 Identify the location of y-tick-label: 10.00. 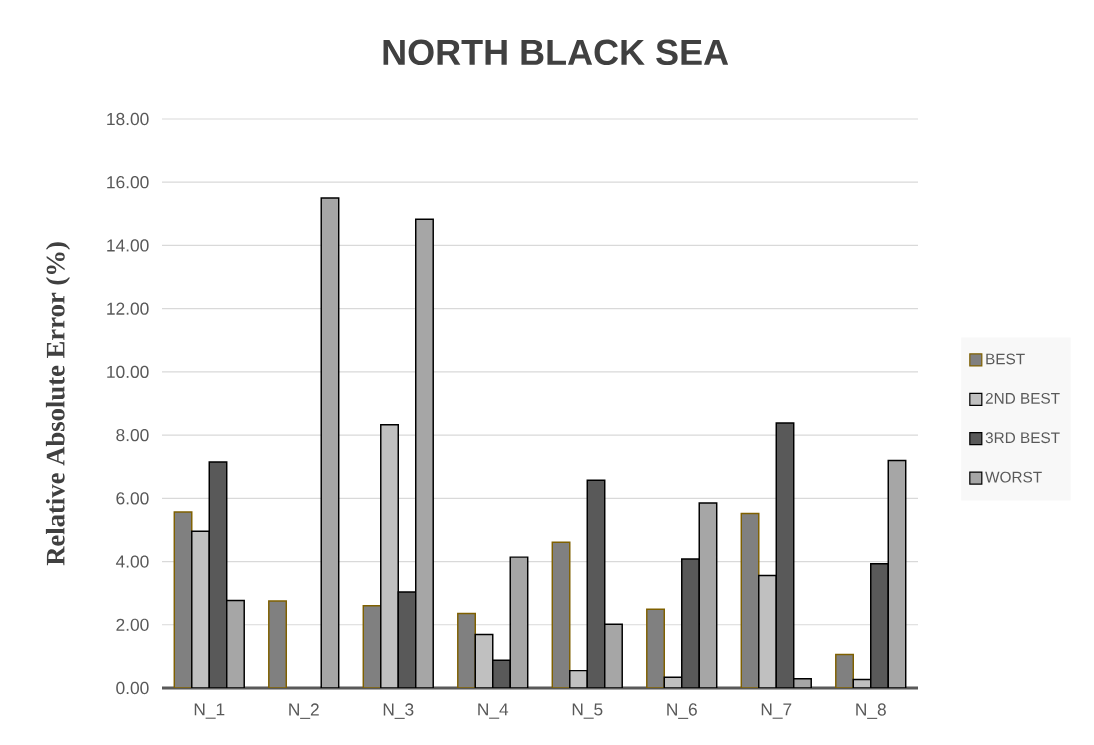
(128, 372).